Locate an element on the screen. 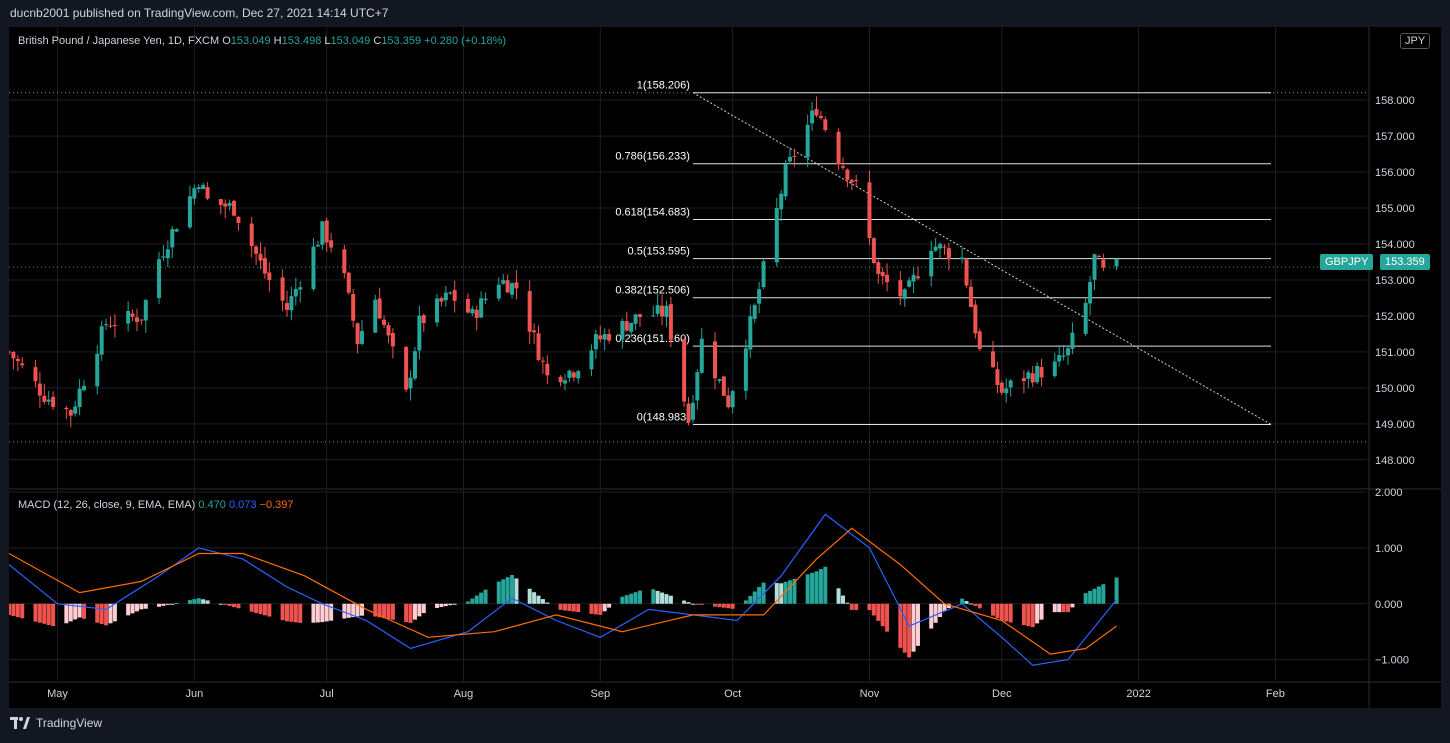  open-value: 153.049 is located at coordinates (250, 41).